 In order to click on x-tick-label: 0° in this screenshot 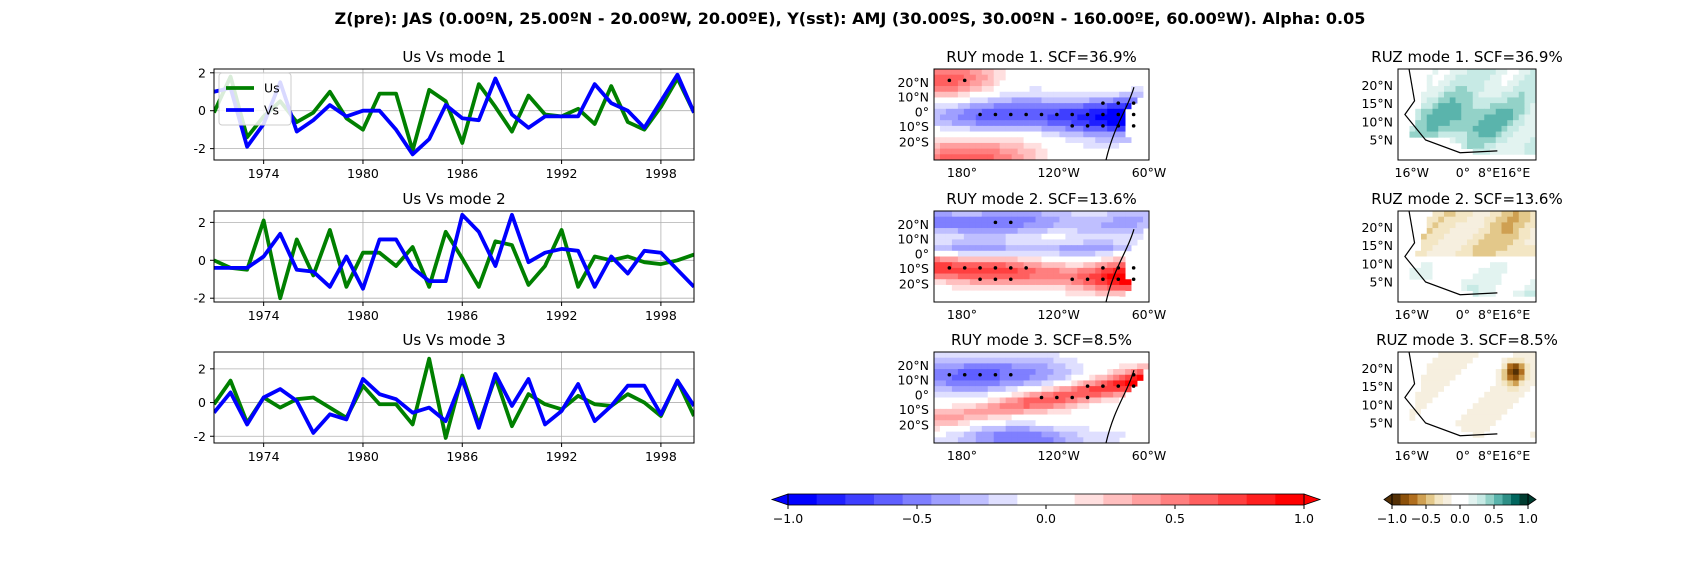, I will do `click(1463, 314)`.